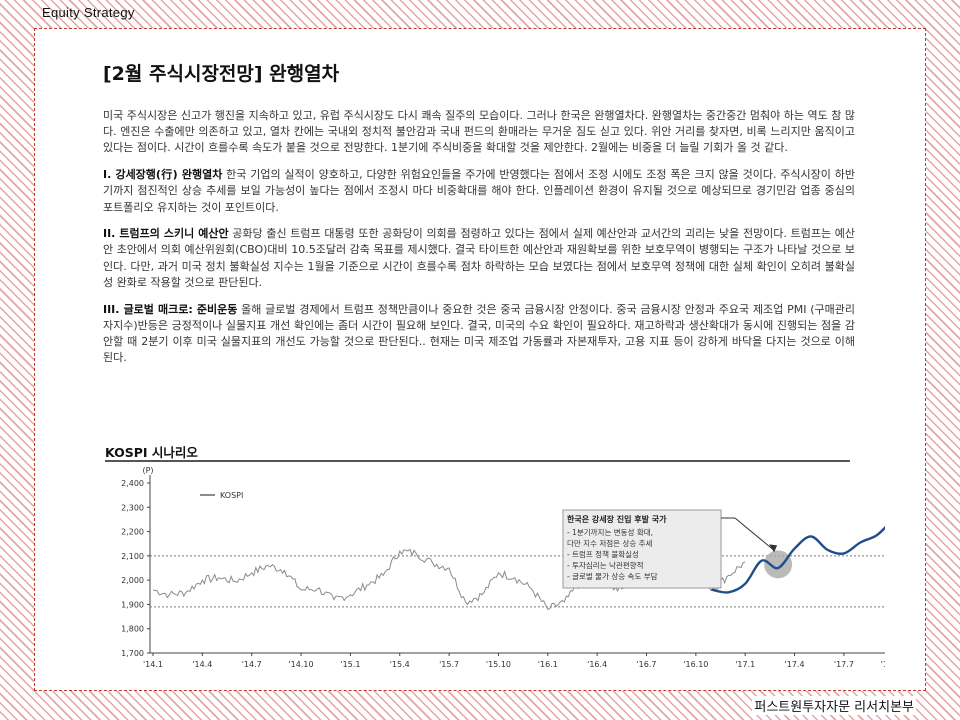 This screenshot has height=720, width=960. What do you see at coordinates (88, 12) in the screenshot?
I see `section-label: Equity Strategy` at bounding box center [88, 12].